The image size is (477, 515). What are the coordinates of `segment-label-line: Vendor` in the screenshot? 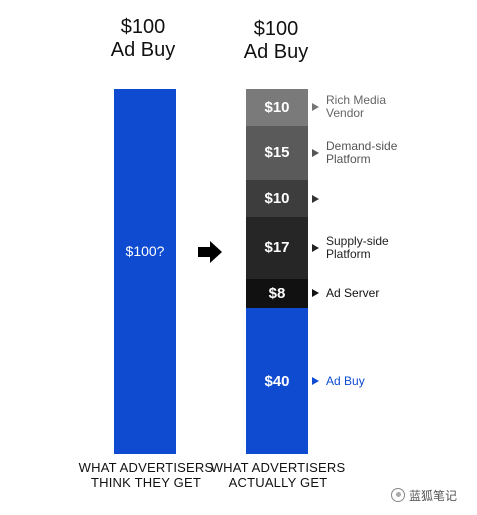 It's located at (345, 113).